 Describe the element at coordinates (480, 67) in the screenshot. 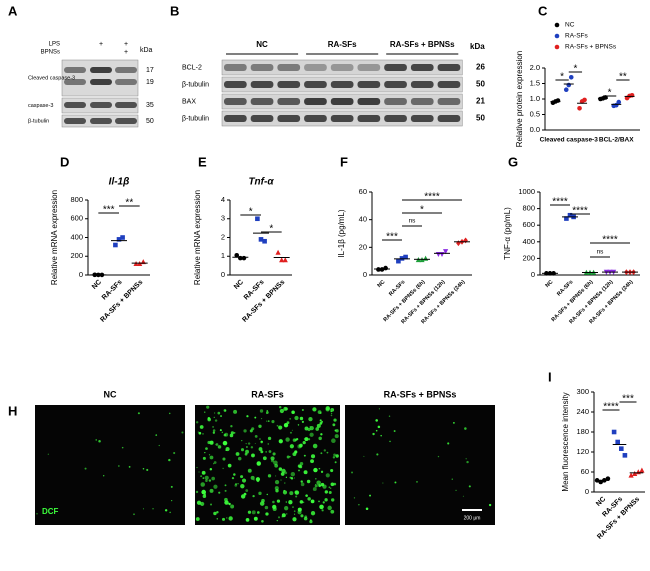

I see `kda-value: 26` at that location.